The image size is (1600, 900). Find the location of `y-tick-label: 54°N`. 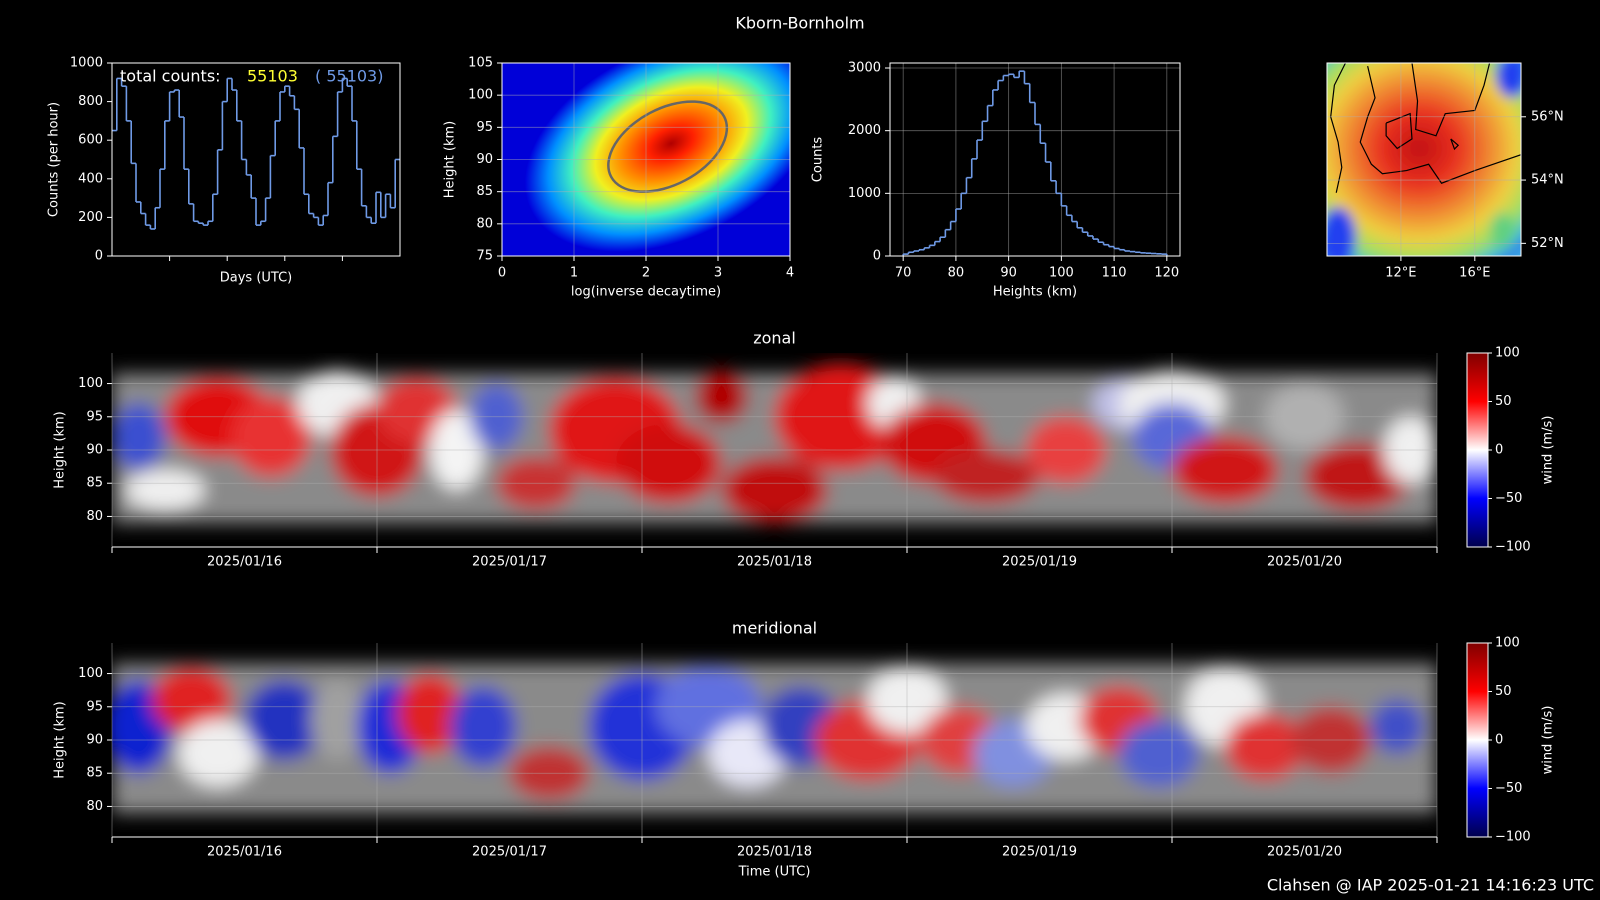

y-tick-label: 54°N is located at coordinates (1547, 180).